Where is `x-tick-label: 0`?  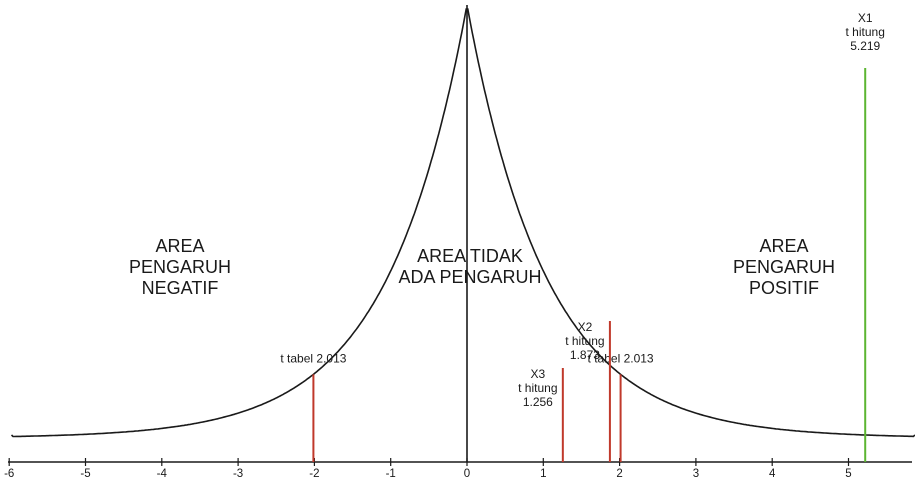
x-tick-label: 0 is located at coordinates (467, 473).